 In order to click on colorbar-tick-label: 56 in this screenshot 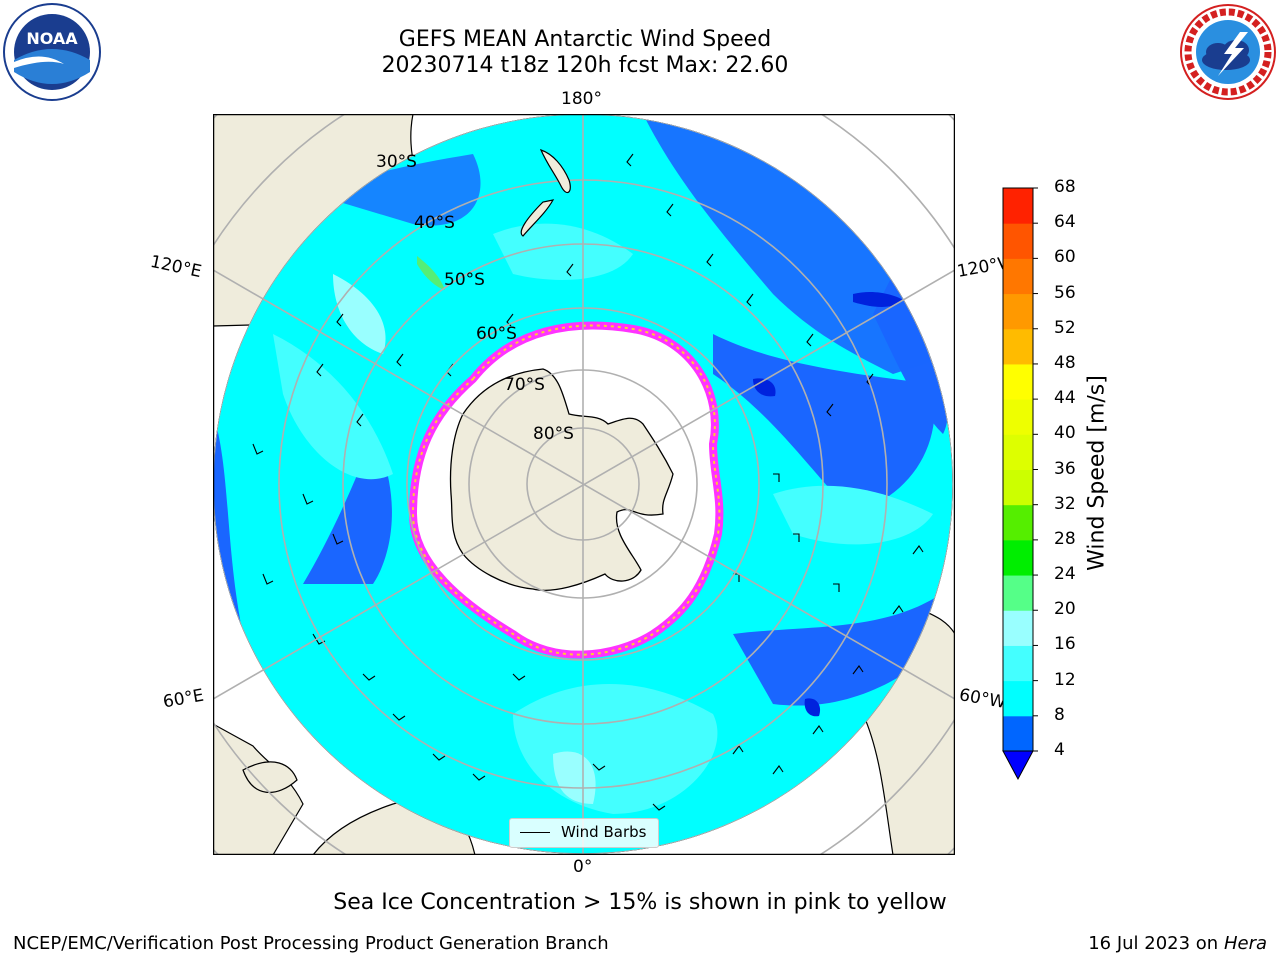, I will do `click(1065, 292)`.